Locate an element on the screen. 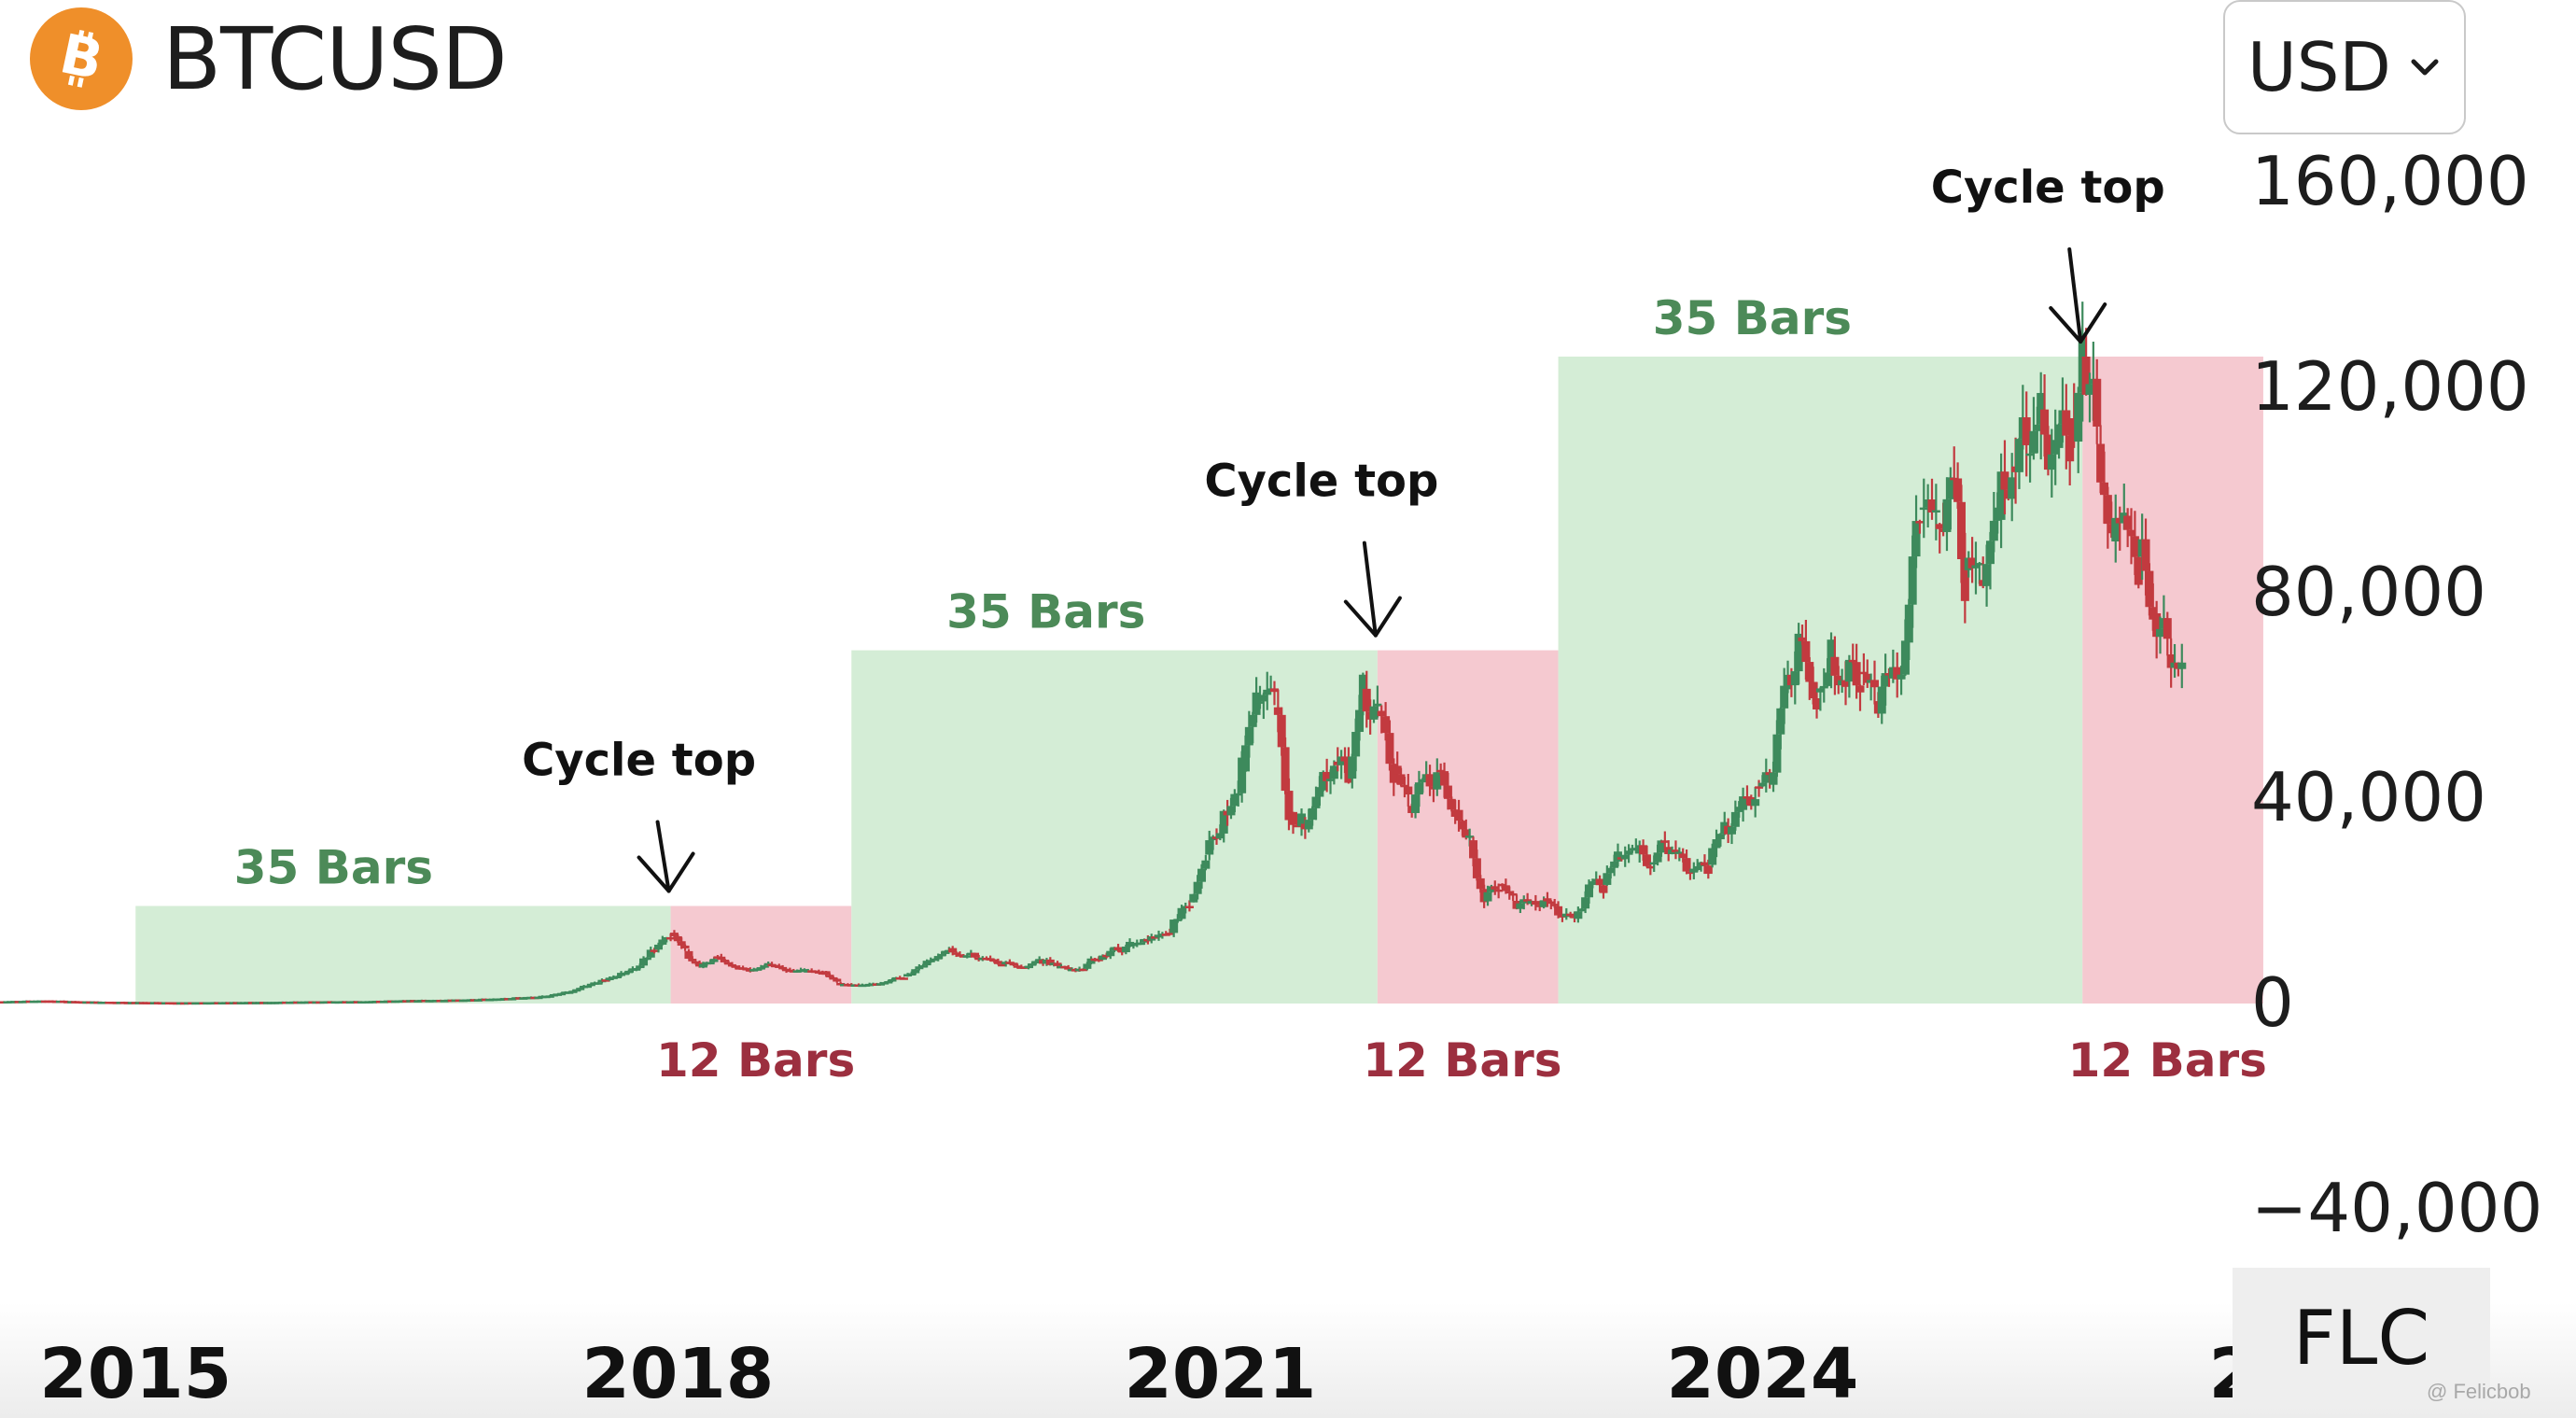 This screenshot has width=2576, height=1418. currency-dropdown: USD is located at coordinates (2344, 67).